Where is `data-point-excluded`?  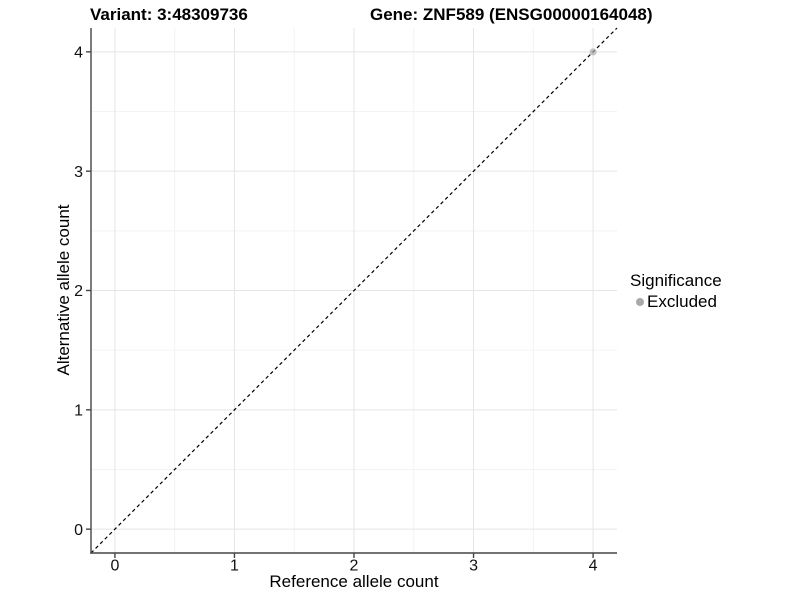 data-point-excluded is located at coordinates (593, 52).